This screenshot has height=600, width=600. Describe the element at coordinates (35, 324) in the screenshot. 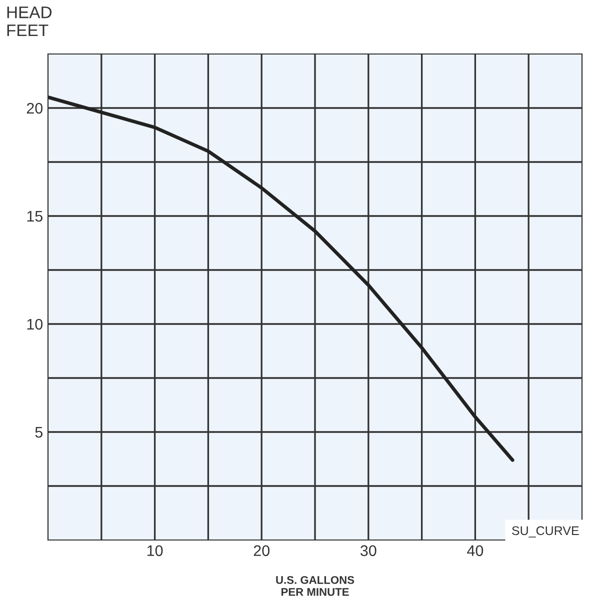

I see `y-tick-label: 10` at that location.